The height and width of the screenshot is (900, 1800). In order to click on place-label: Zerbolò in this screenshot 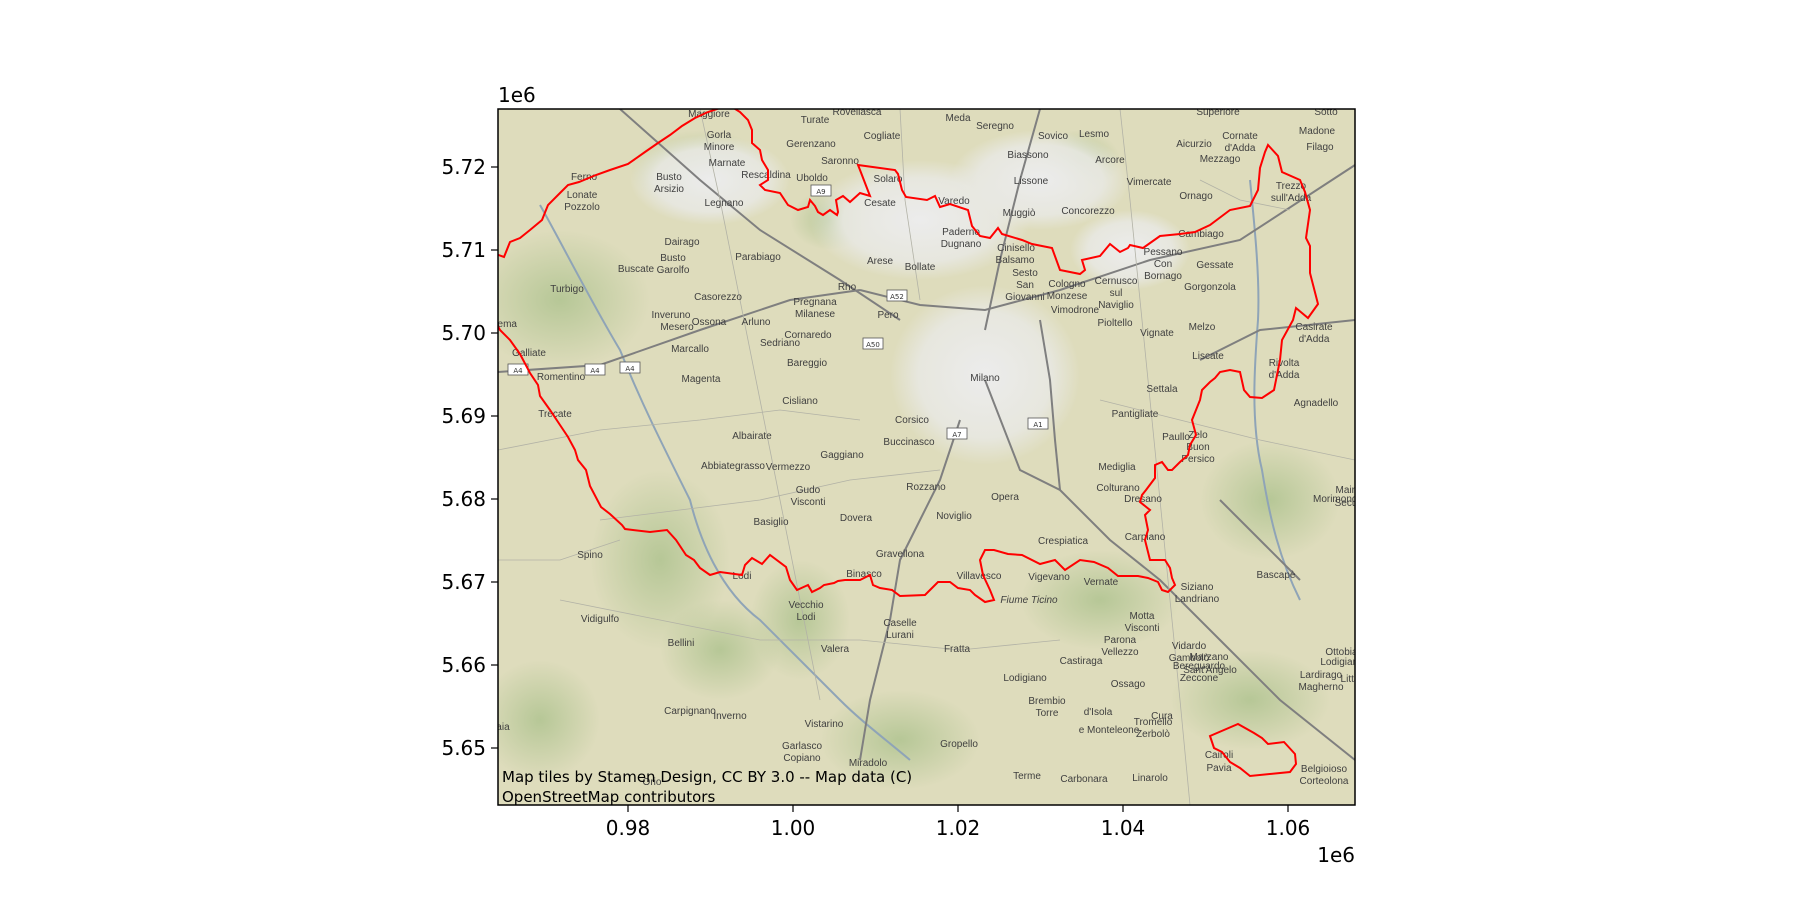, I will do `click(1153, 734)`.